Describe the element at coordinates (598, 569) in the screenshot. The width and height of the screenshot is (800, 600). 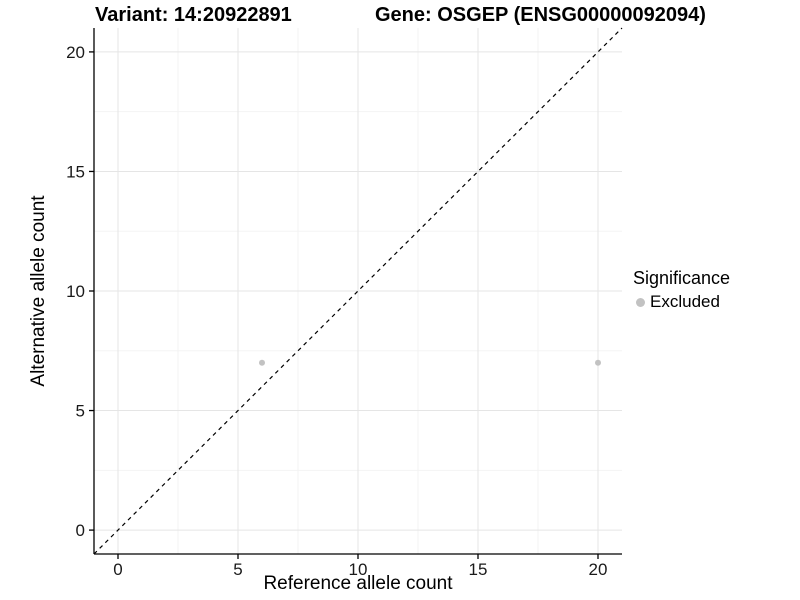
I see `x-tick-label: 20` at that location.